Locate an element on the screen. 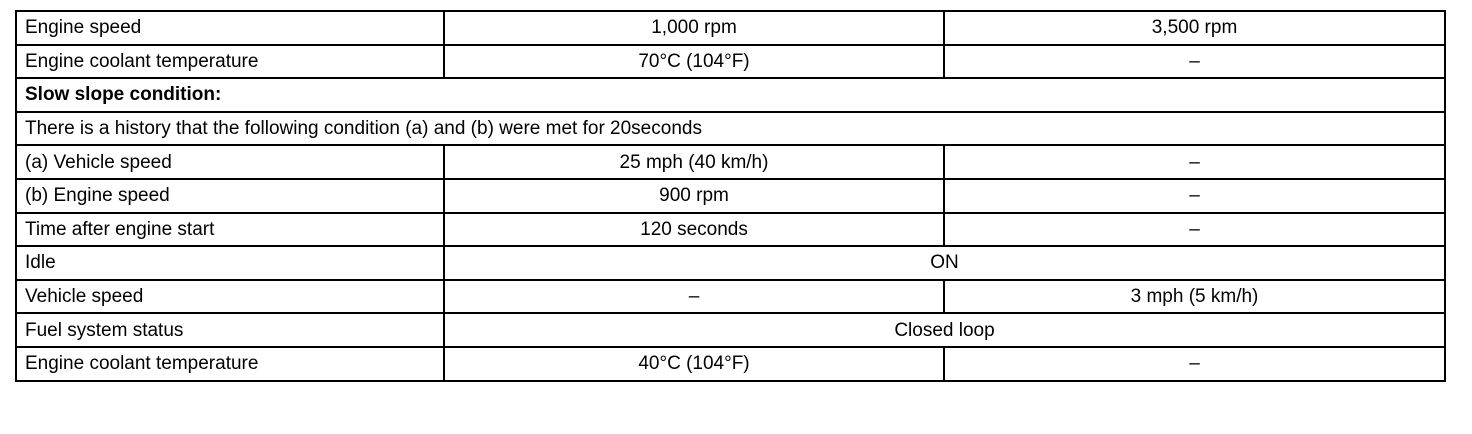 The width and height of the screenshot is (1472, 434). table-row: Idle ON is located at coordinates (730, 263).